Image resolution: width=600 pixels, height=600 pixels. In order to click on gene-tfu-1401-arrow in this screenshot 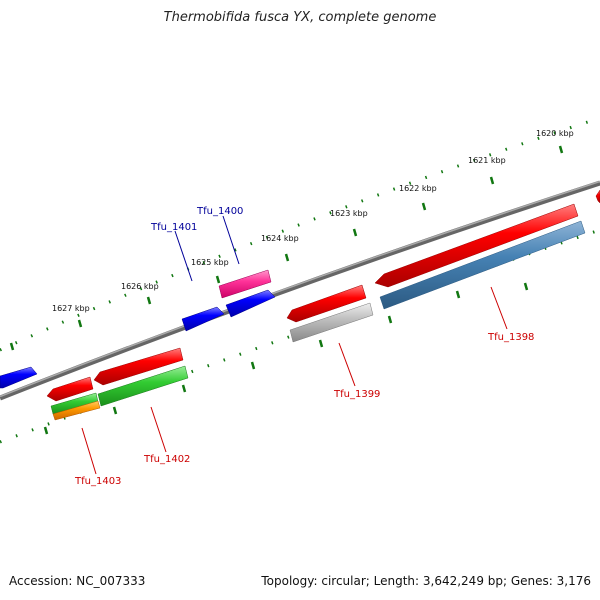, I will do `click(250, 303)`.